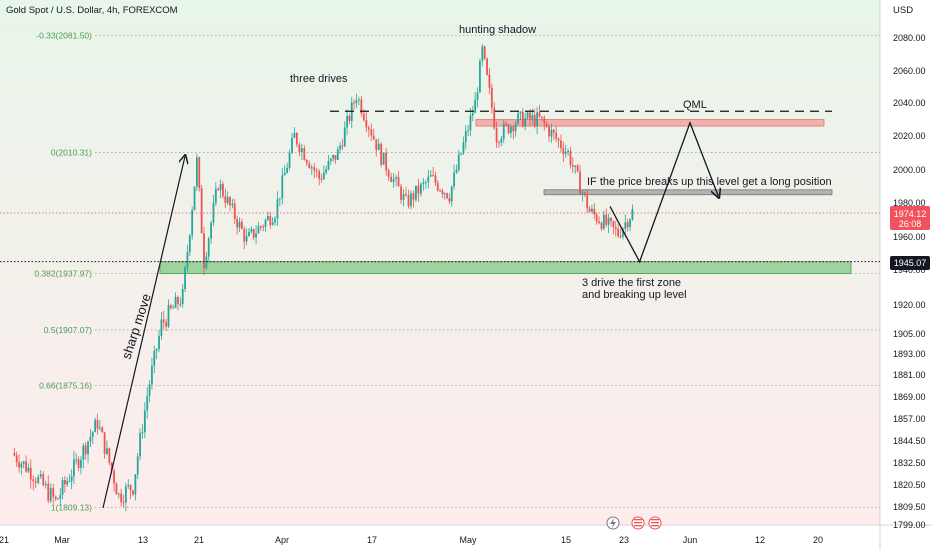 The width and height of the screenshot is (932, 550). I want to click on y-tick-label: 1881.00, so click(909, 375).